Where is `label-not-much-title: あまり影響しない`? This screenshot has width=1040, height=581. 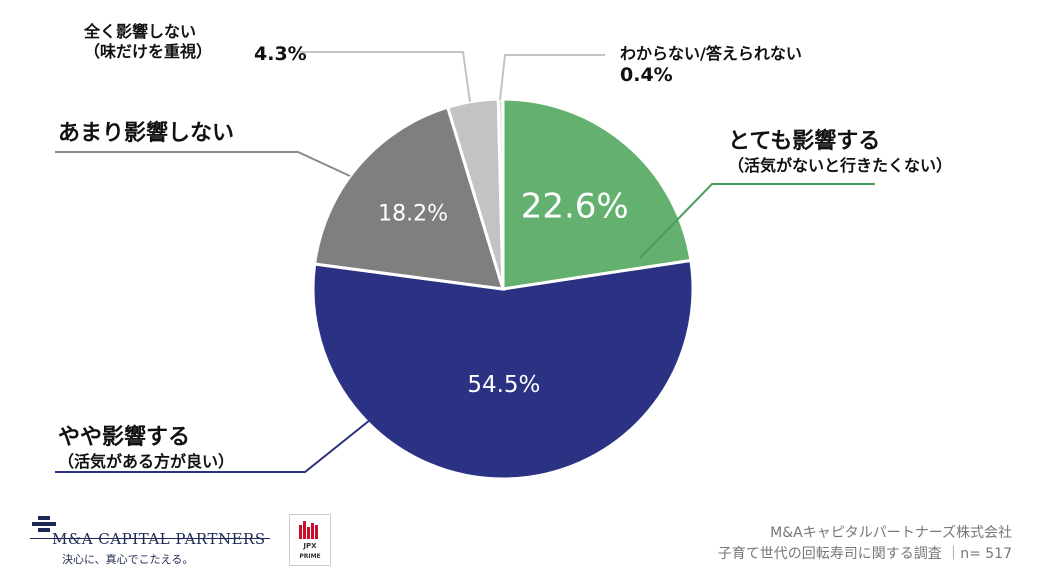 label-not-much-title: あまり影響しない is located at coordinates (146, 133).